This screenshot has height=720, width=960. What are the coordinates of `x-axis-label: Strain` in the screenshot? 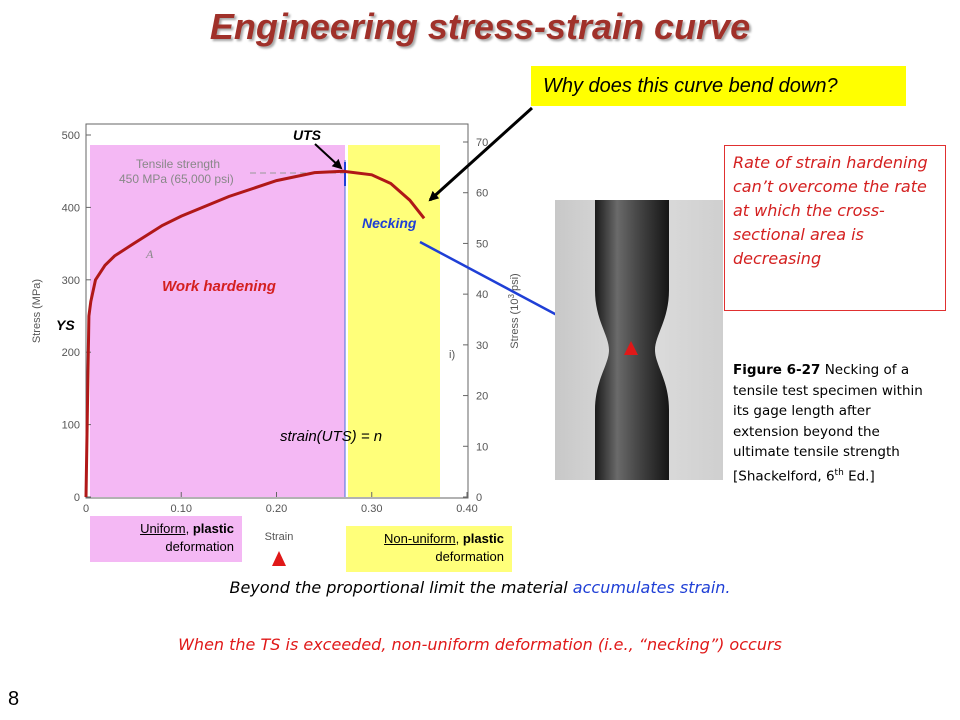 It's located at (279, 537).